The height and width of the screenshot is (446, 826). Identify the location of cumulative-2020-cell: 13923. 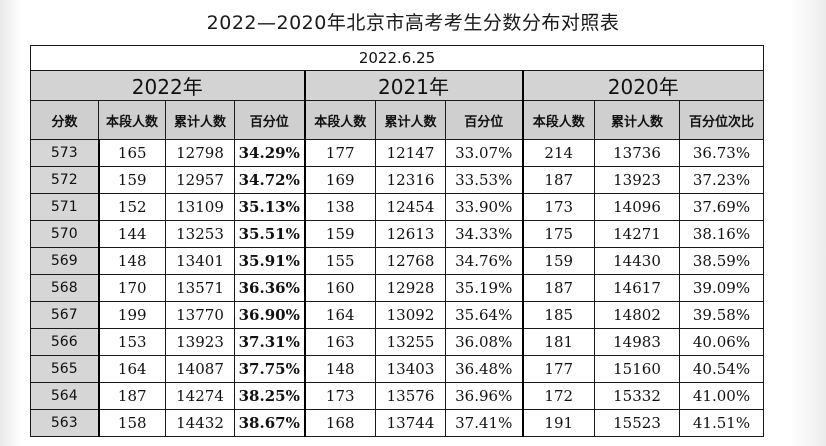
(637, 180).